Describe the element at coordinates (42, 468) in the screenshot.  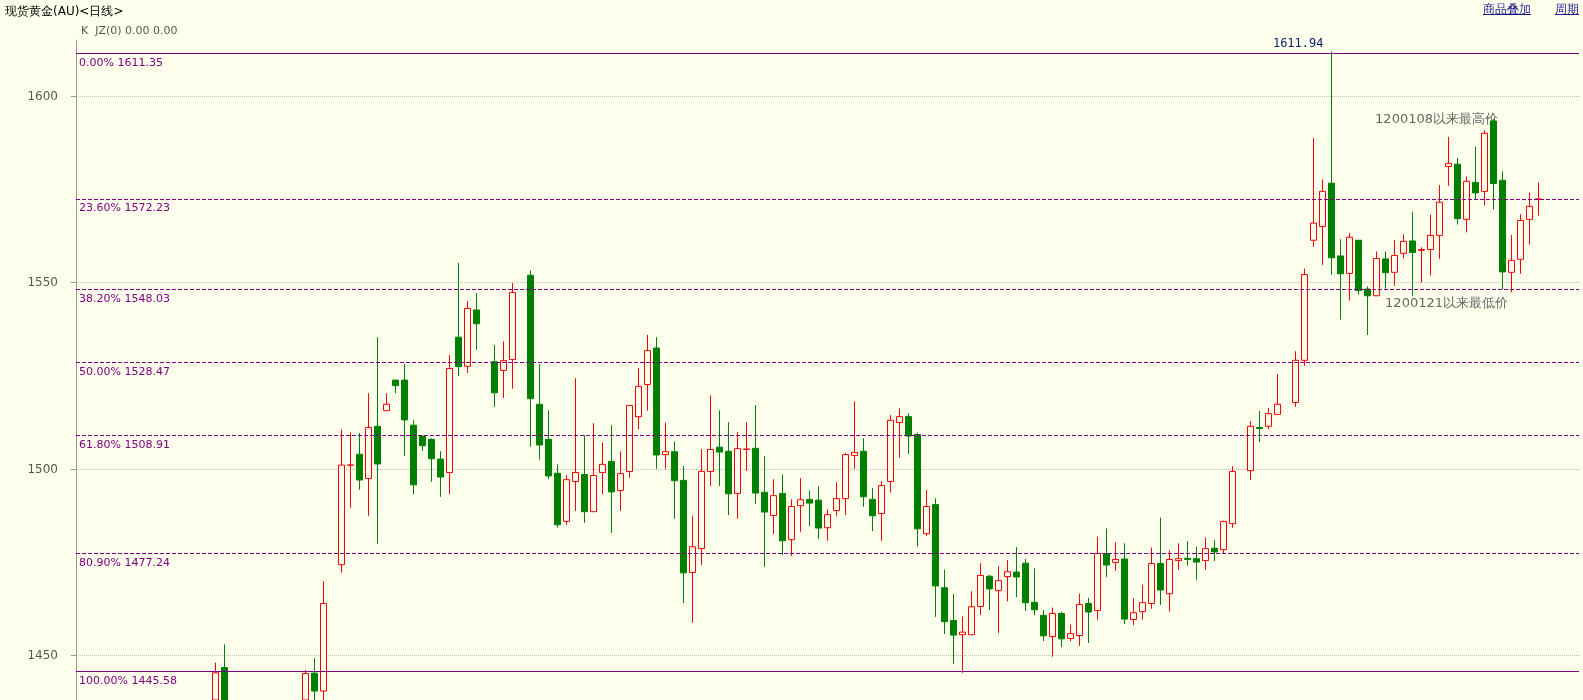
I see `y-tick-label: 1500` at that location.